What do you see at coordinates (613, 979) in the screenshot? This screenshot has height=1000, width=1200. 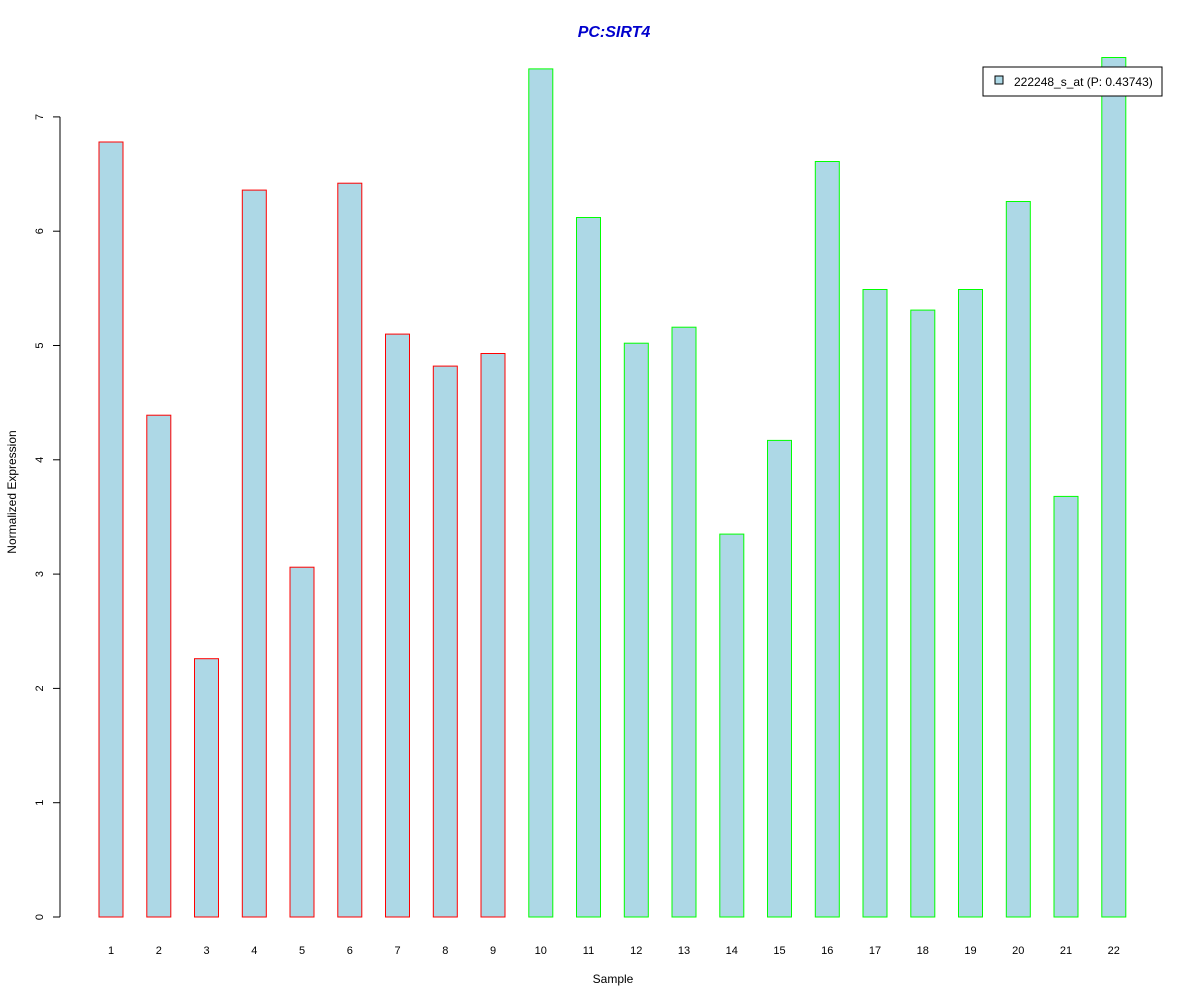 I see `x-axis-label: Sample` at bounding box center [613, 979].